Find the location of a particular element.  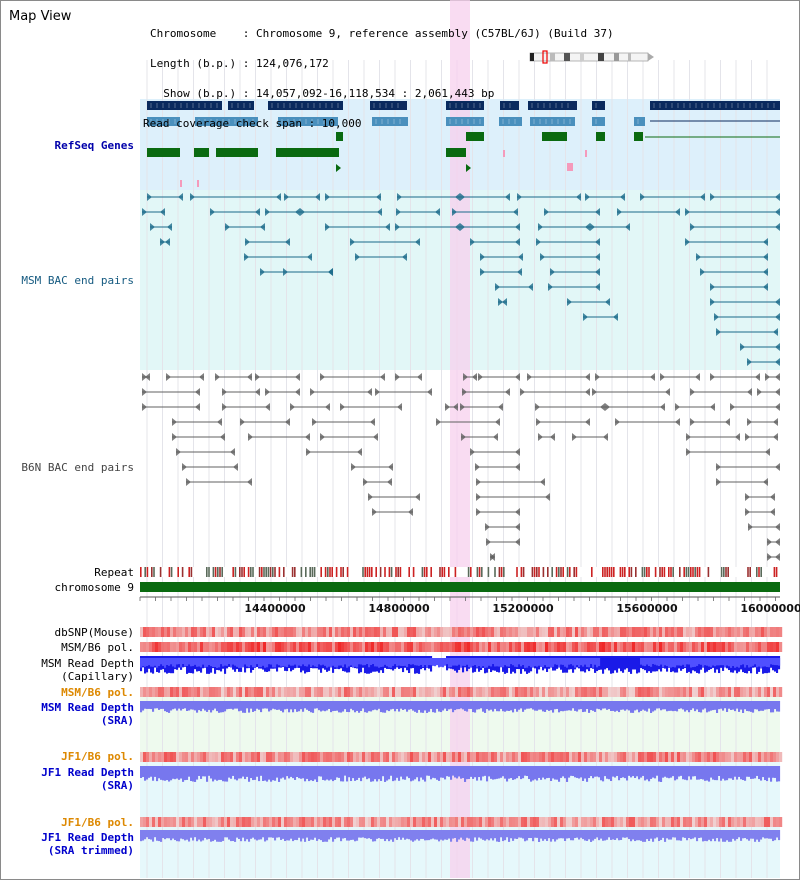

track-label-msm-depth-cap: MSM Read Depth is located at coordinates (87, 663).